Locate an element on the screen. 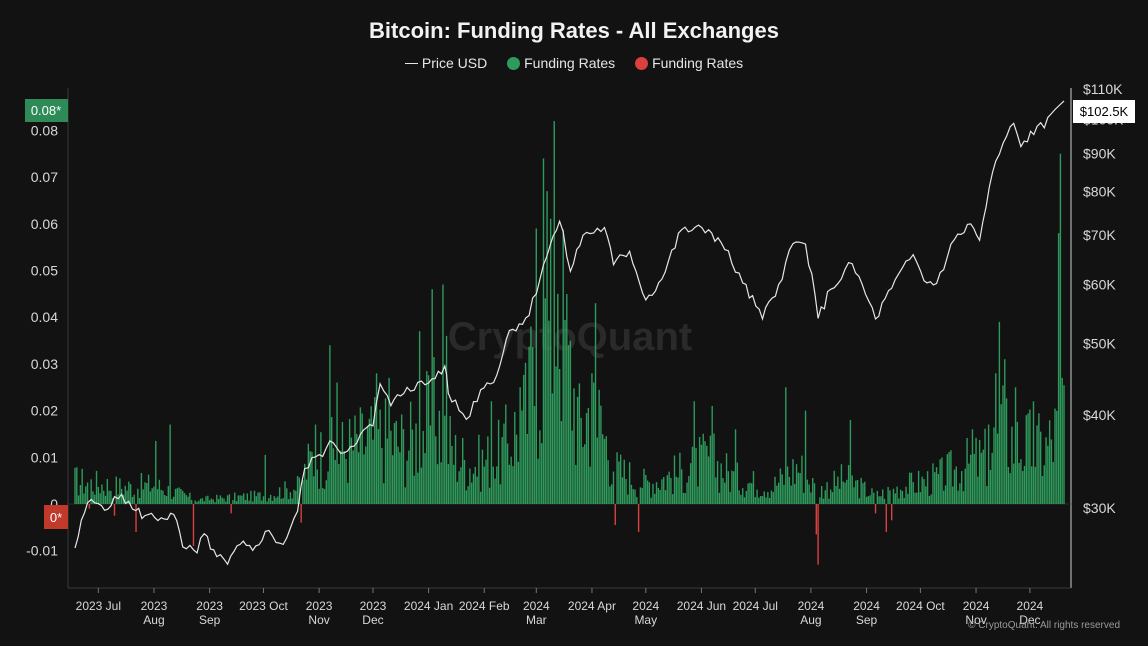 The image size is (1148, 646). right-tick-label: $80K is located at coordinates (1099, 192).